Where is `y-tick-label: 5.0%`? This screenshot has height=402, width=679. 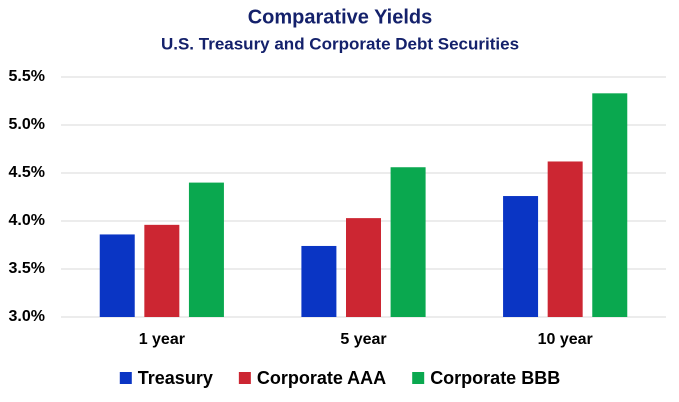 y-tick-label: 5.0% is located at coordinates (27, 124).